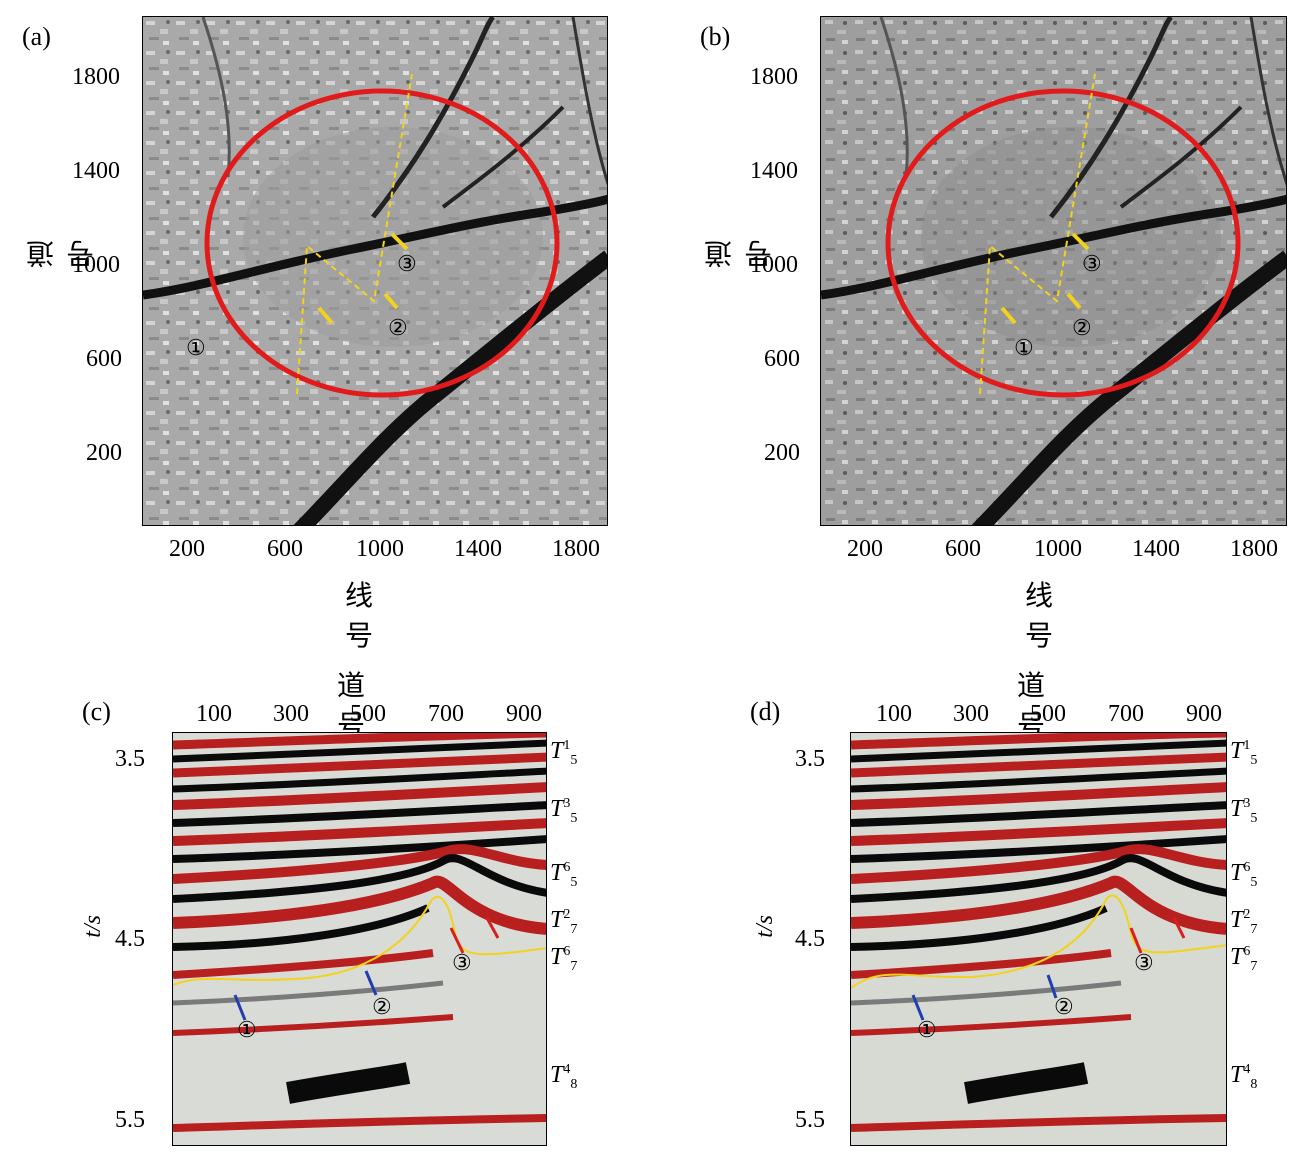  I want to click on y-axis-label-b: 道号, so click(739, 254).